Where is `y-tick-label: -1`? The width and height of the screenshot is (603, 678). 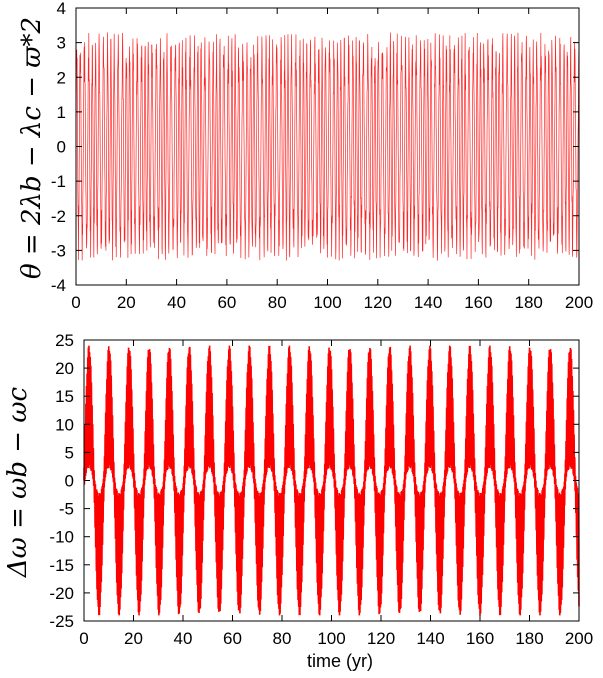 y-tick-label: -1 is located at coordinates (58, 181).